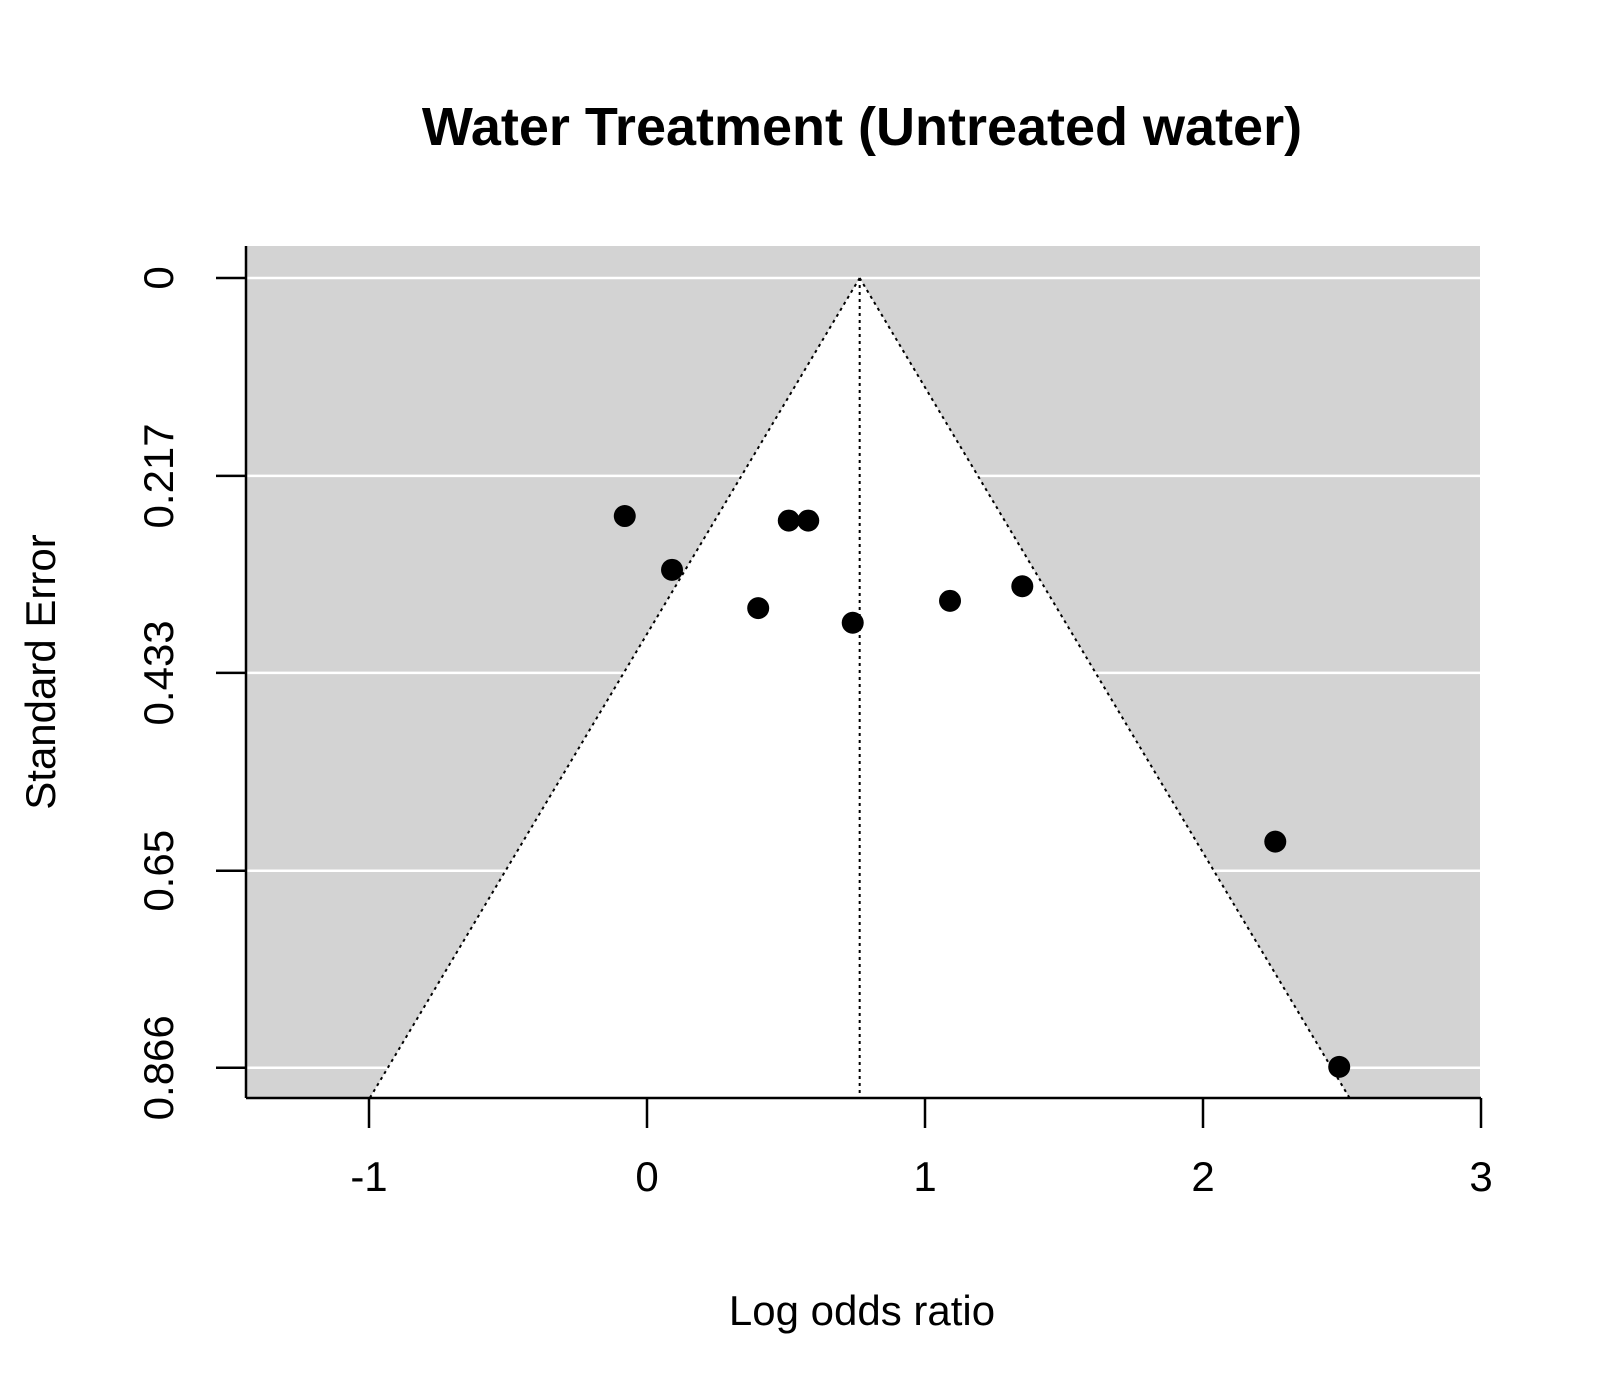 The image size is (1600, 1400). Describe the element at coordinates (862, 1310) in the screenshot. I see `x-axis-title: Log odds ratio` at that location.